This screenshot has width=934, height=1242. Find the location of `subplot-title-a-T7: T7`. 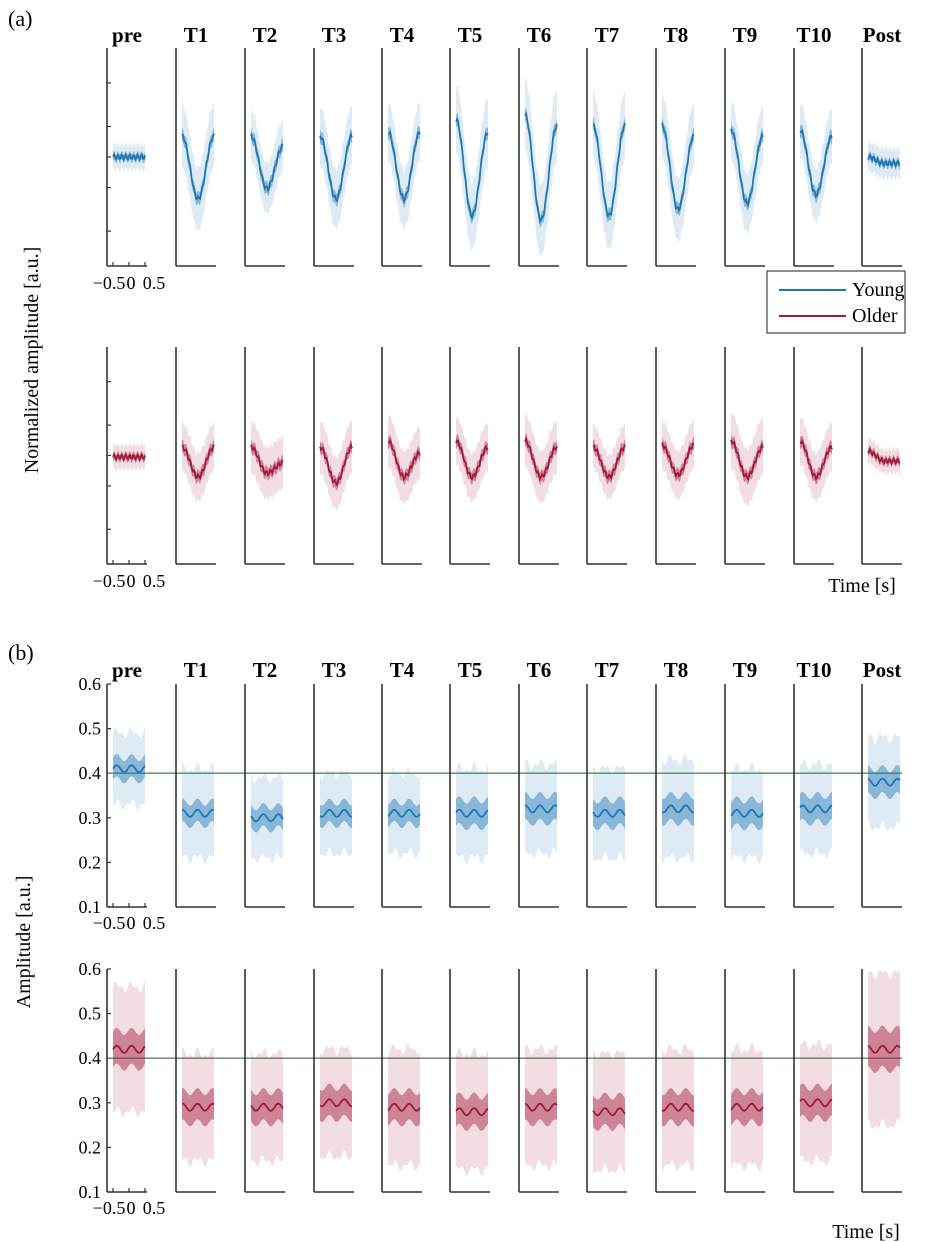

subplot-title-a-T7: T7 is located at coordinates (607, 35).